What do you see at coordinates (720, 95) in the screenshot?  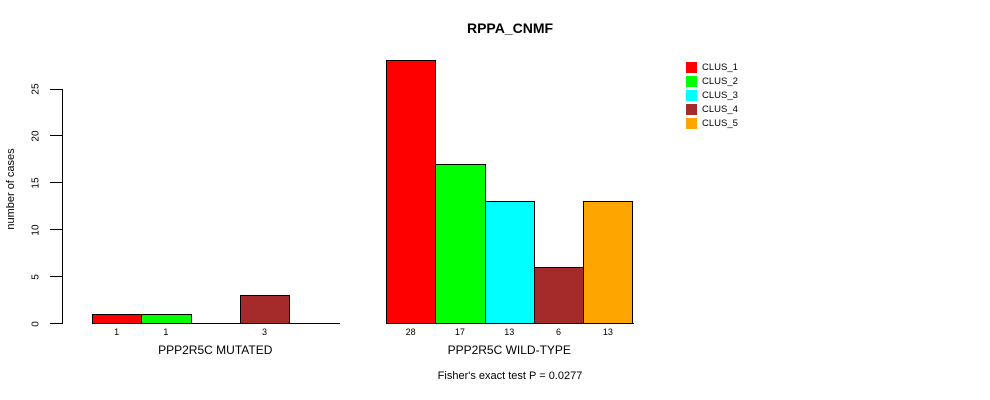 I see `legend-label: CLUS_3` at bounding box center [720, 95].